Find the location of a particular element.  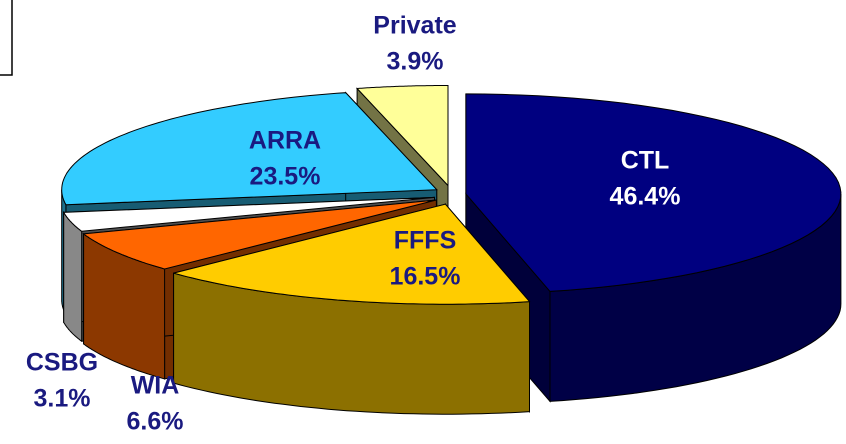

slice-label: WIA is located at coordinates (155, 386).